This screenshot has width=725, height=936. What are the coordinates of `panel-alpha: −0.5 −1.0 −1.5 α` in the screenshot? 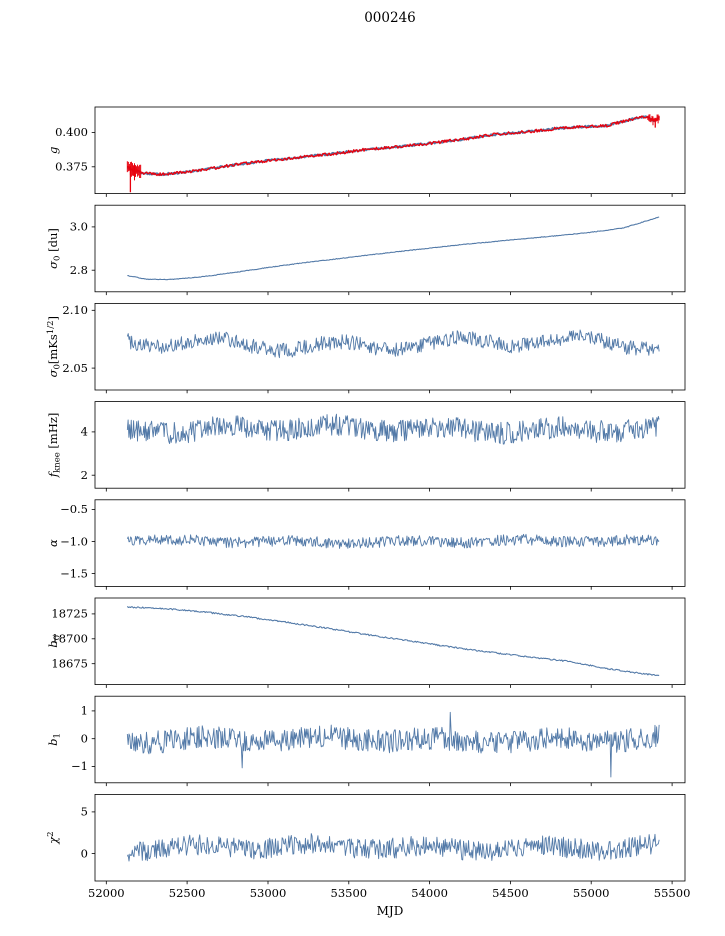 It's located at (366, 544).